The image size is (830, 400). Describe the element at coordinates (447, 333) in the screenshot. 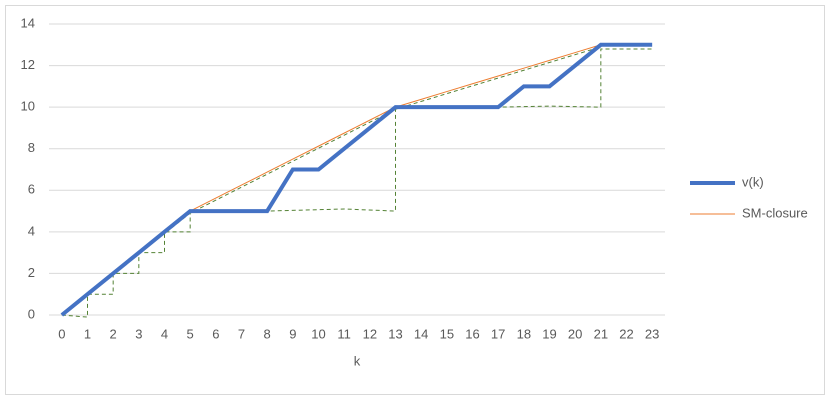

I see `x-tick-label: 15` at that location.